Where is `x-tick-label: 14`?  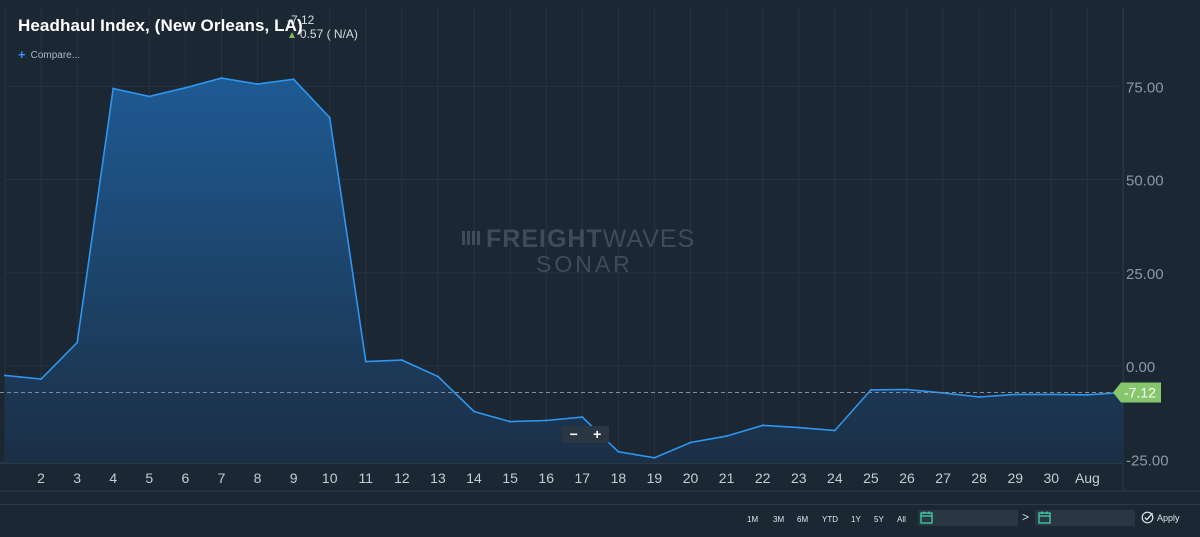
x-tick-label: 14 is located at coordinates (474, 478).